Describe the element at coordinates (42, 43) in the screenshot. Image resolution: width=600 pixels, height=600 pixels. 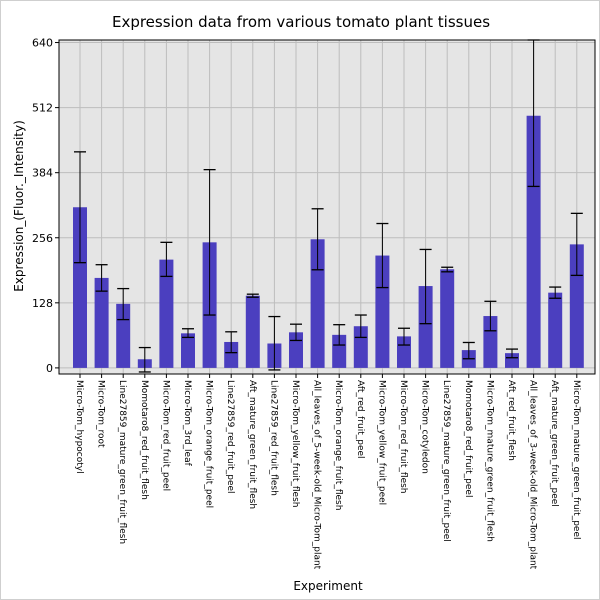
I see `y-tick-label: 640` at that location.